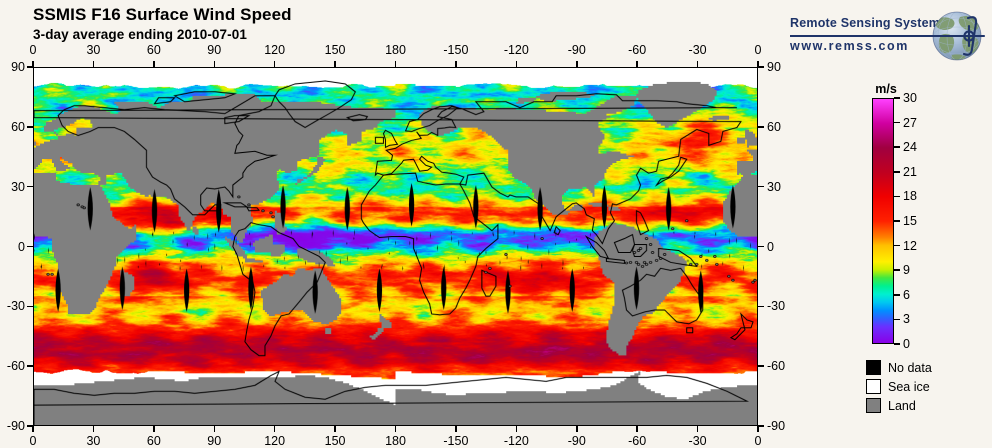 This screenshot has width=992, height=448. I want to click on remss-logo: Remote Sensing Systems www.remss.com, so click(889, 36).